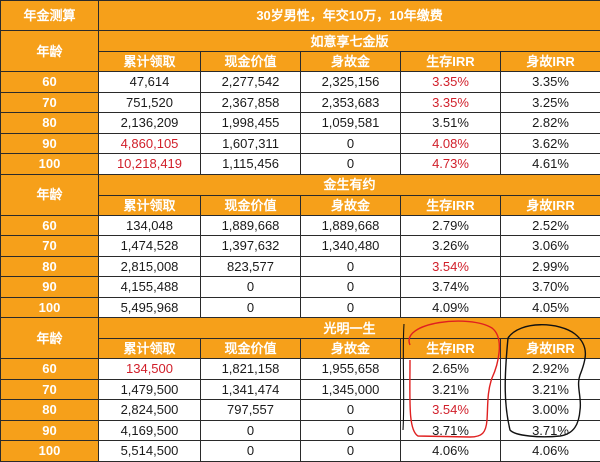 This screenshot has height=462, width=600. What do you see at coordinates (251, 82) in the screenshot?
I see `value-cell: 2,277,542` at bounding box center [251, 82].